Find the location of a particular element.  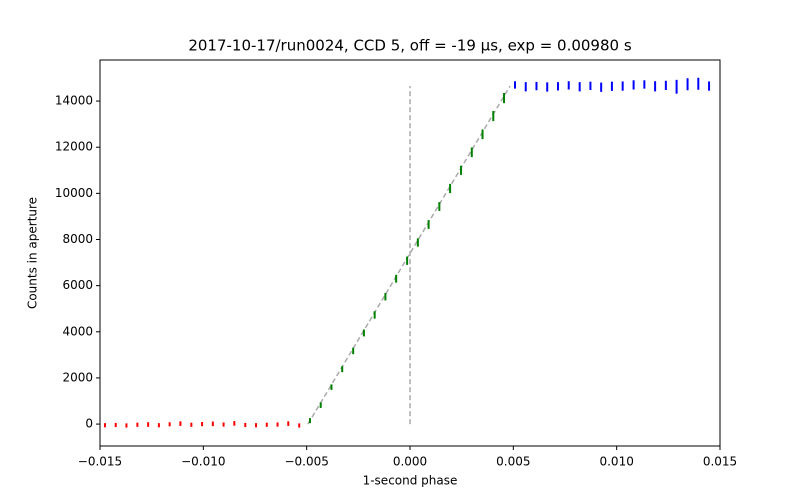

x-axis-label: 1-second phase is located at coordinates (410, 481).